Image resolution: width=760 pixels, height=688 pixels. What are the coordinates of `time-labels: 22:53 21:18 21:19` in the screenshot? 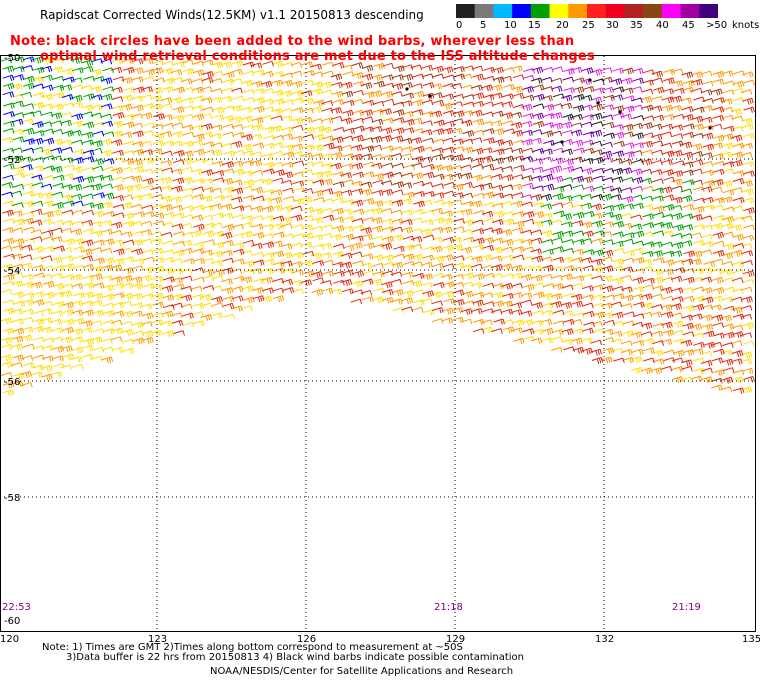 It's located at (351, 607).